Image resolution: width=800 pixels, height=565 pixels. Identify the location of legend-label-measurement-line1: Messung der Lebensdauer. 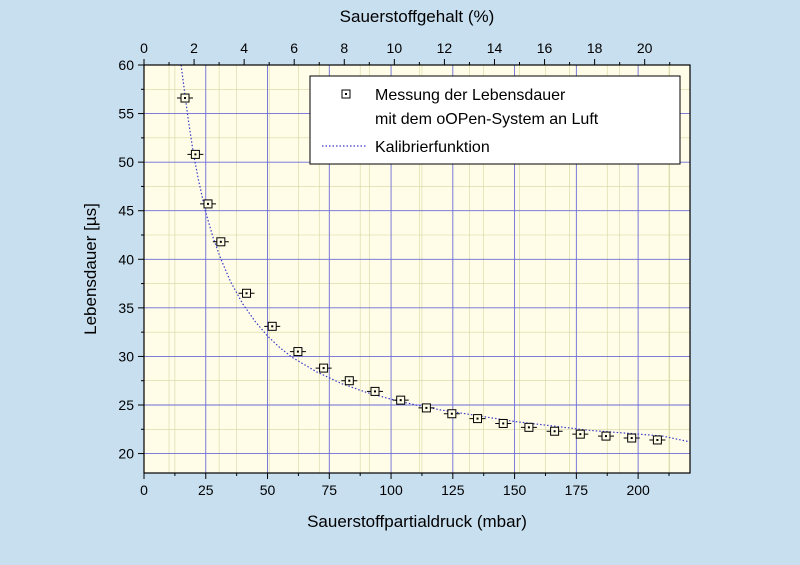
(470, 95).